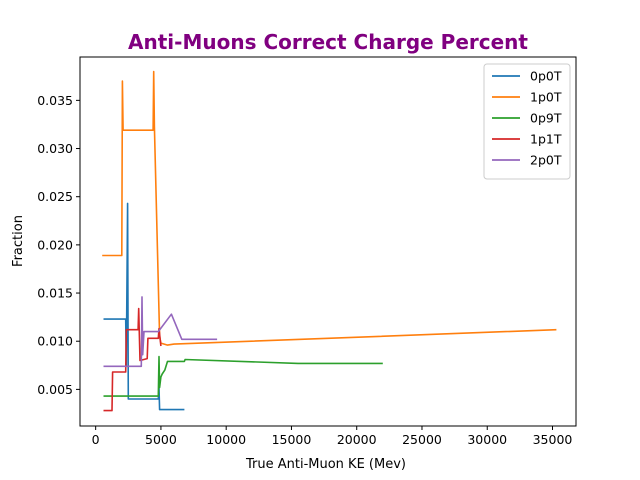 The height and width of the screenshot is (480, 640). Describe the element at coordinates (292, 439) in the screenshot. I see `x-tick-label: 15000` at that location.